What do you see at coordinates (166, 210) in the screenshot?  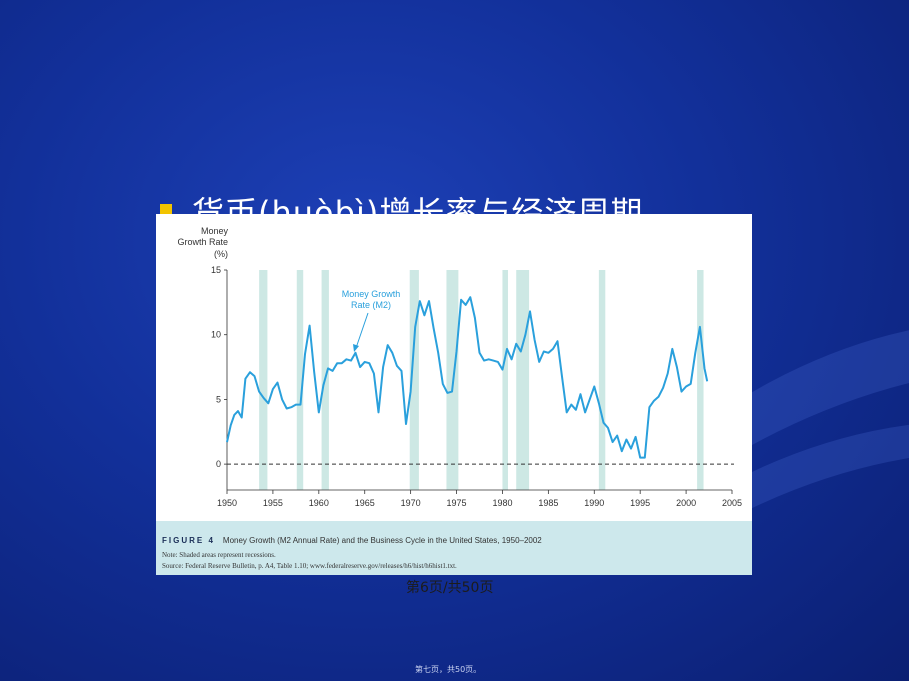 I see `bullet-square-icon` at bounding box center [166, 210].